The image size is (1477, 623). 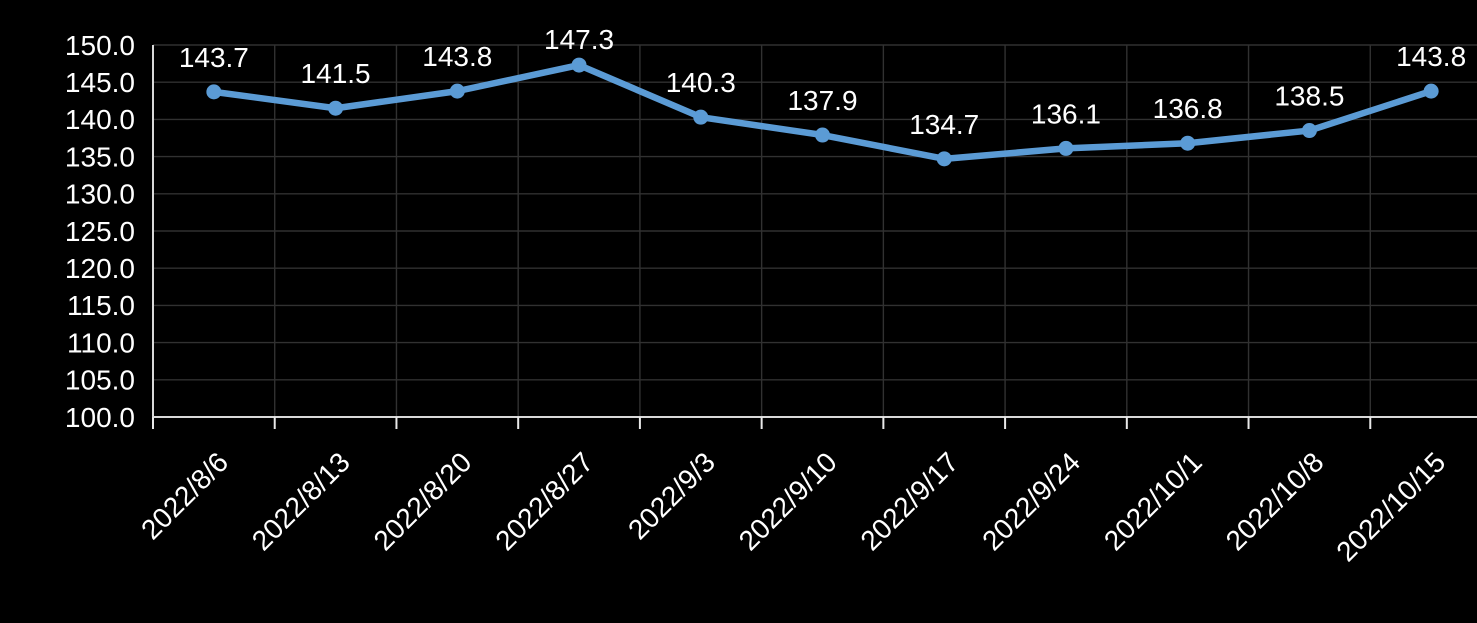 I want to click on data-point-label: 137.9, so click(x=822, y=100).